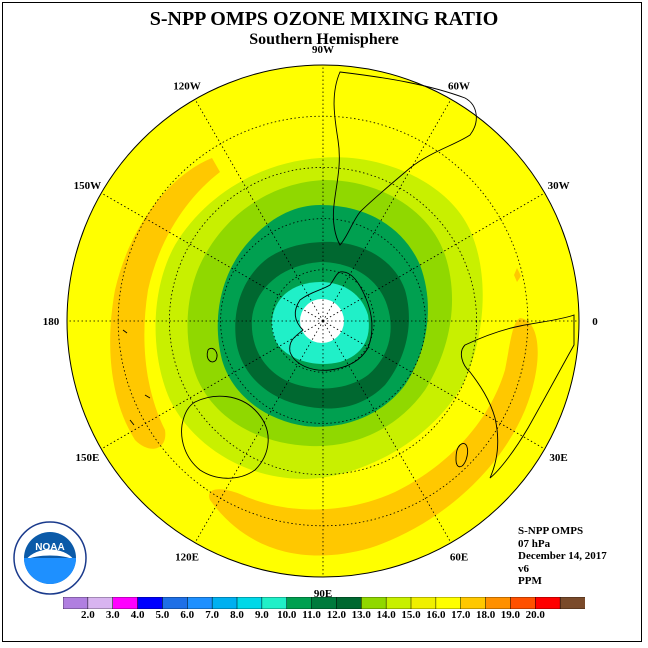 The height and width of the screenshot is (648, 648). Describe the element at coordinates (534, 543) in the screenshot. I see `info-level: 07 hPa` at that location.